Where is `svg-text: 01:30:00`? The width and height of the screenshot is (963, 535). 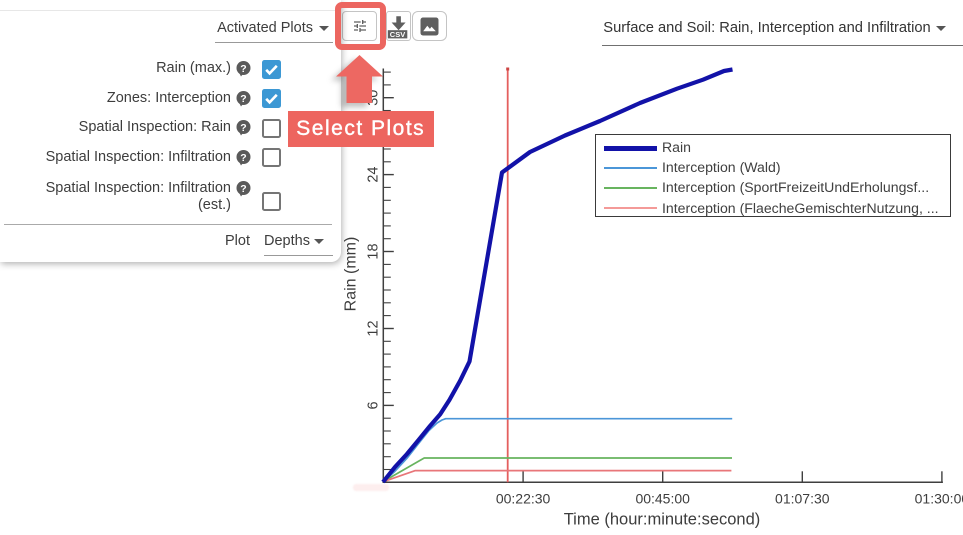 svg-text: 01:30:00 is located at coordinates (939, 499).